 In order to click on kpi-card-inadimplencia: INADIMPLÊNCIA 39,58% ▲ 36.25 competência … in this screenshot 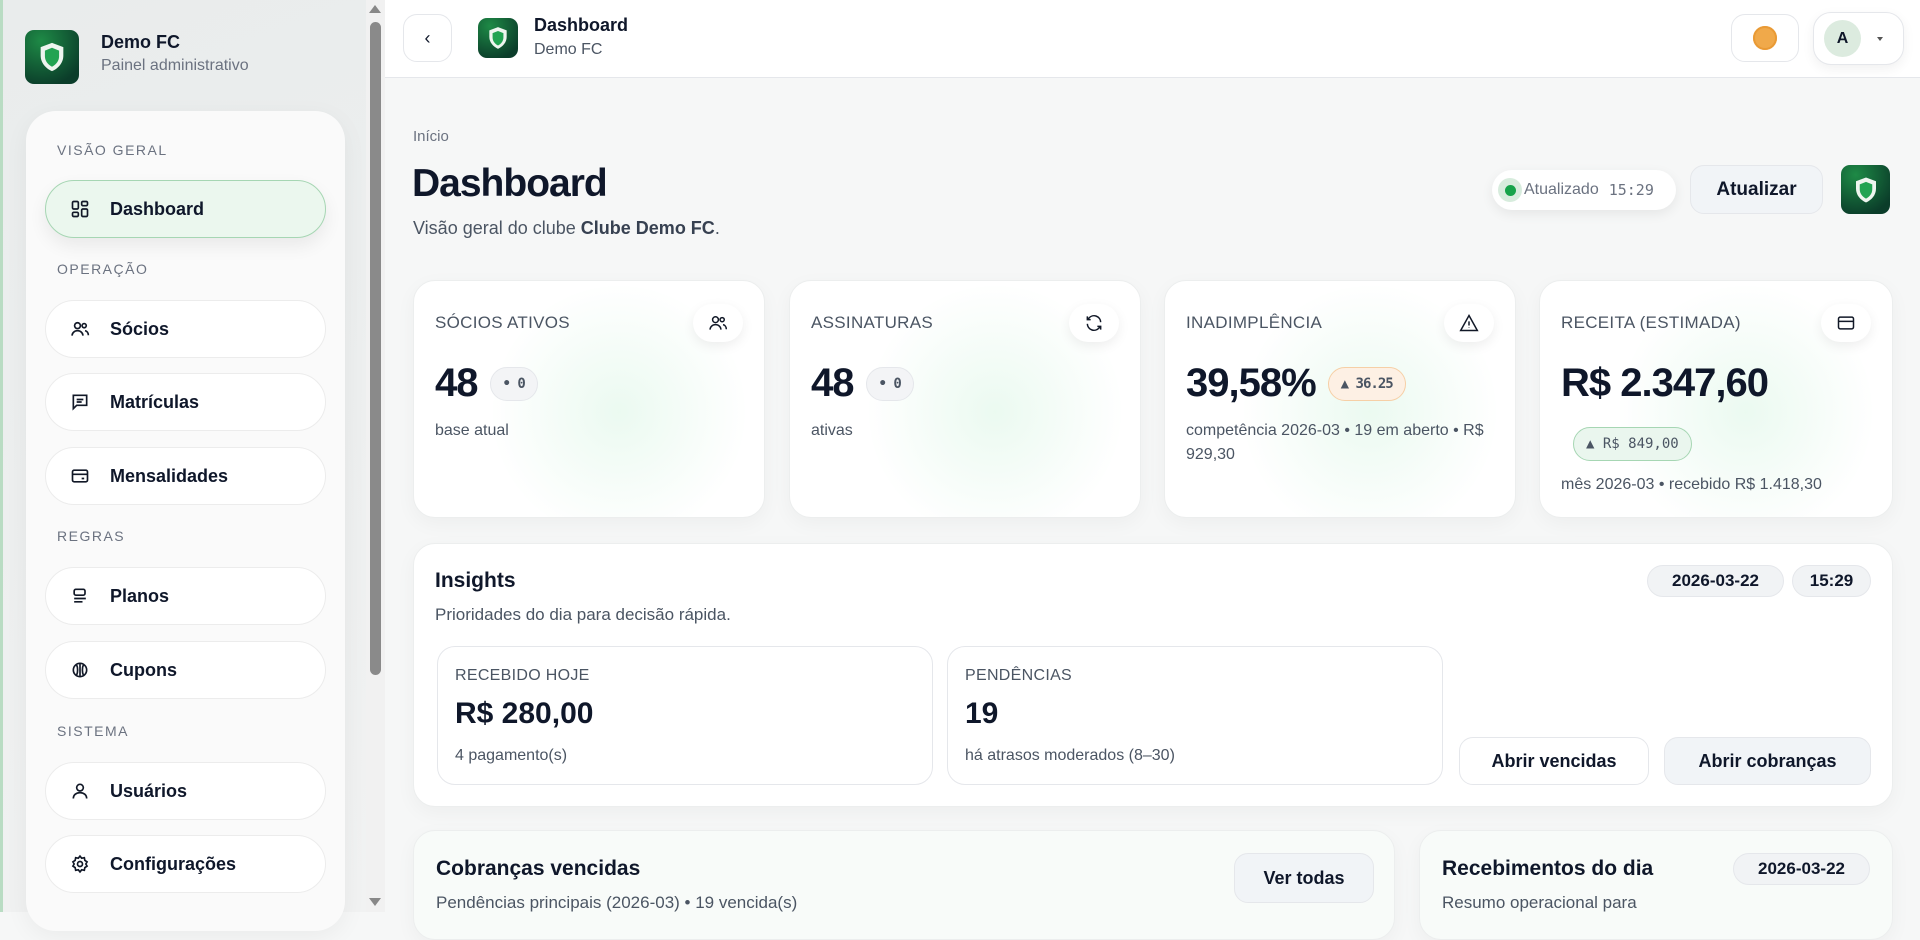, I will do `click(1340, 399)`.